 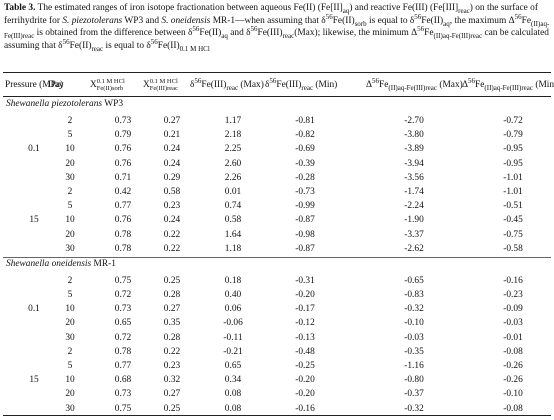 I want to click on column-header: δ56Fe(III)reac (Max), so click(x=227, y=84).